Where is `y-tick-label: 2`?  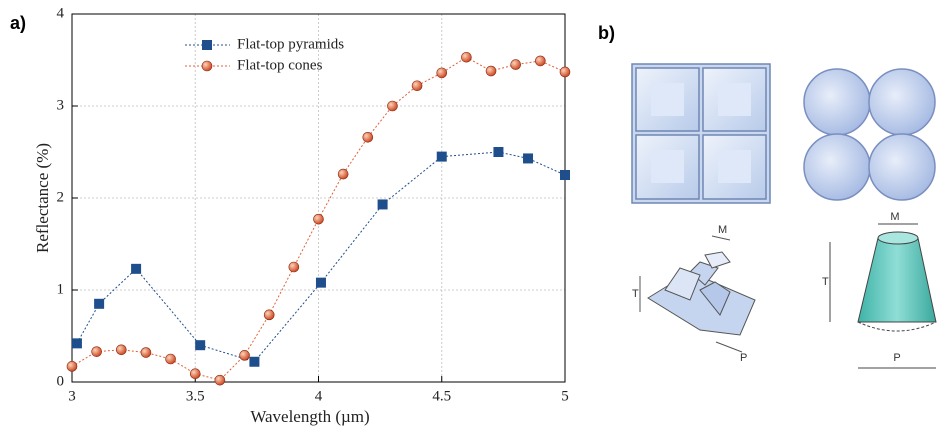
y-tick-label: 2 is located at coordinates (61, 197).